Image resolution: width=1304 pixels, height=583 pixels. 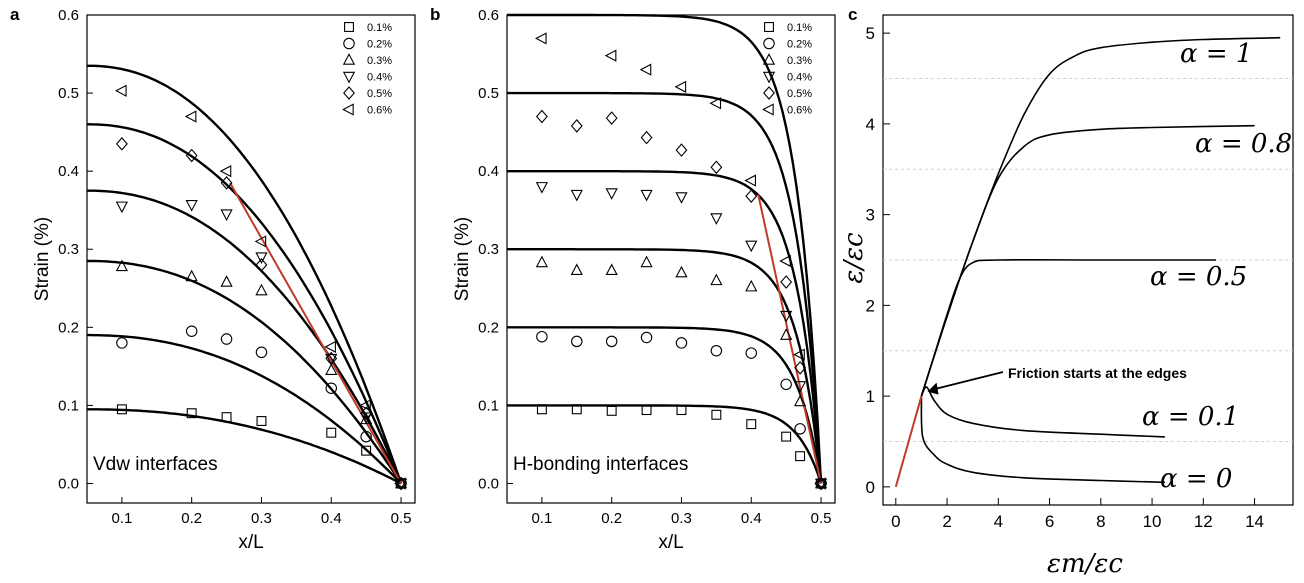 I want to click on panel-a-fit-curve-0.2%, so click(x=244, y=409).